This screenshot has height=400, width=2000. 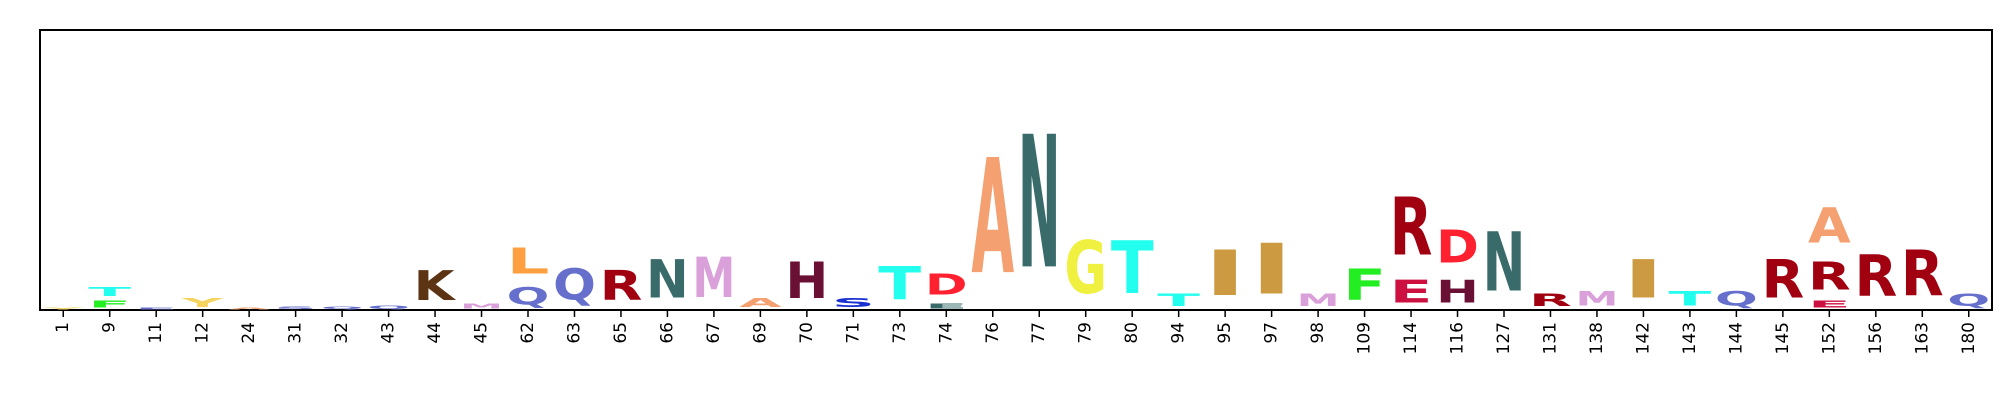 I want to click on x-tick-label: 152, so click(x=1829, y=338).